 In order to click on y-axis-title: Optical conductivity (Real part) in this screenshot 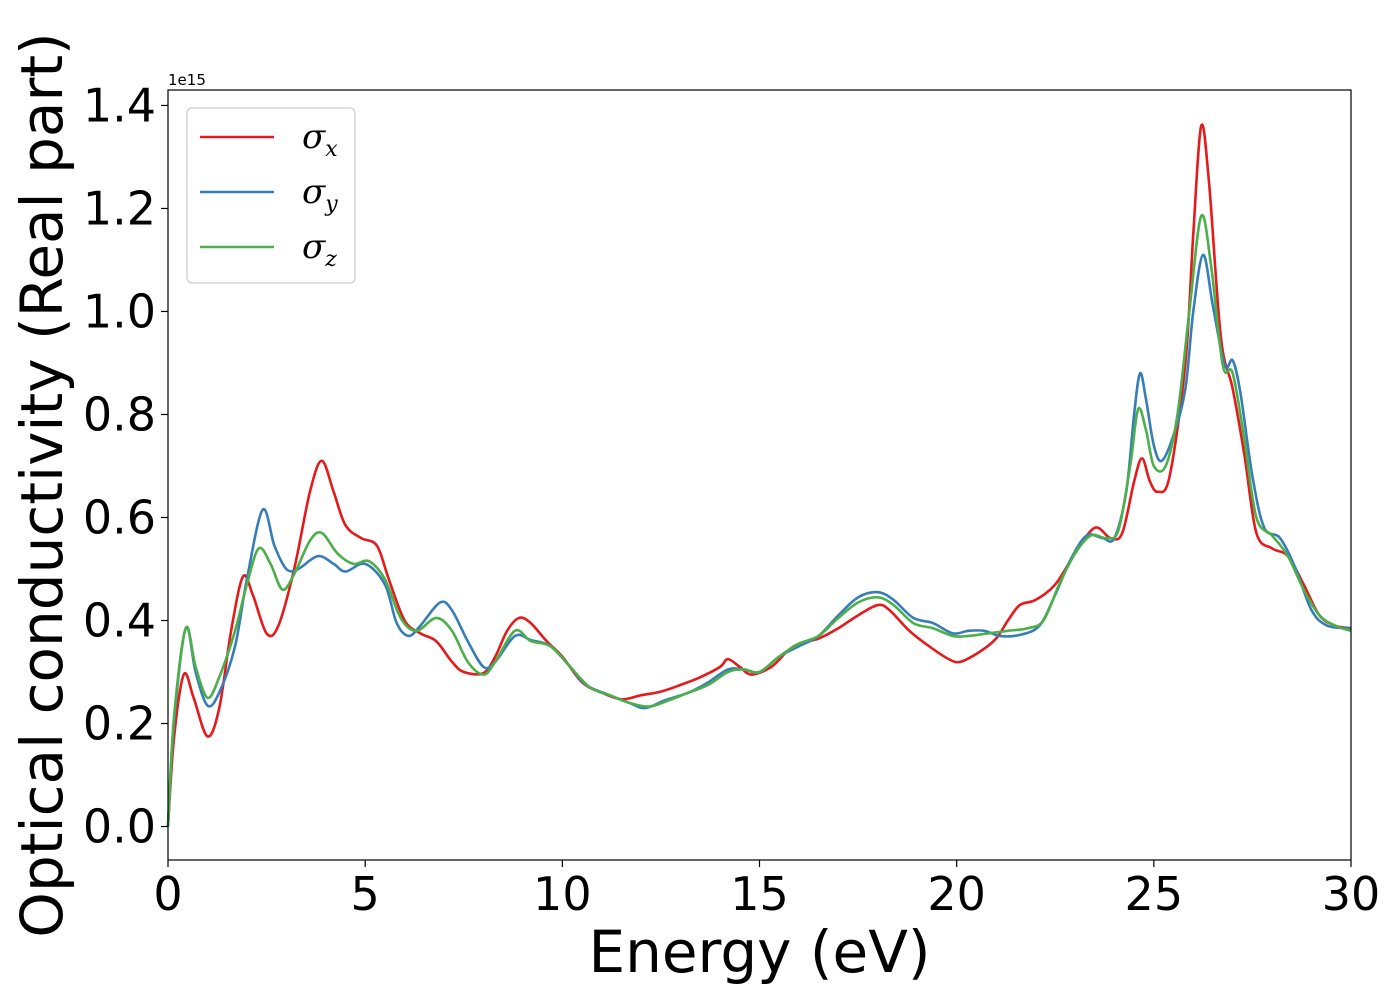, I will do `click(42, 484)`.